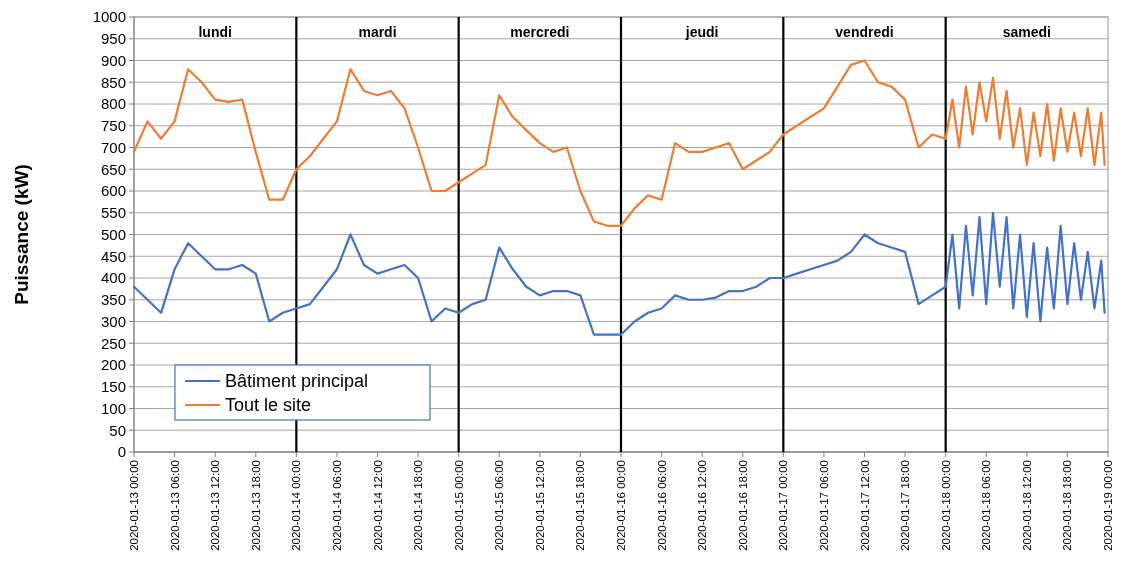  What do you see at coordinates (113, 82) in the screenshot?
I see `y-tick-label: 850` at bounding box center [113, 82].